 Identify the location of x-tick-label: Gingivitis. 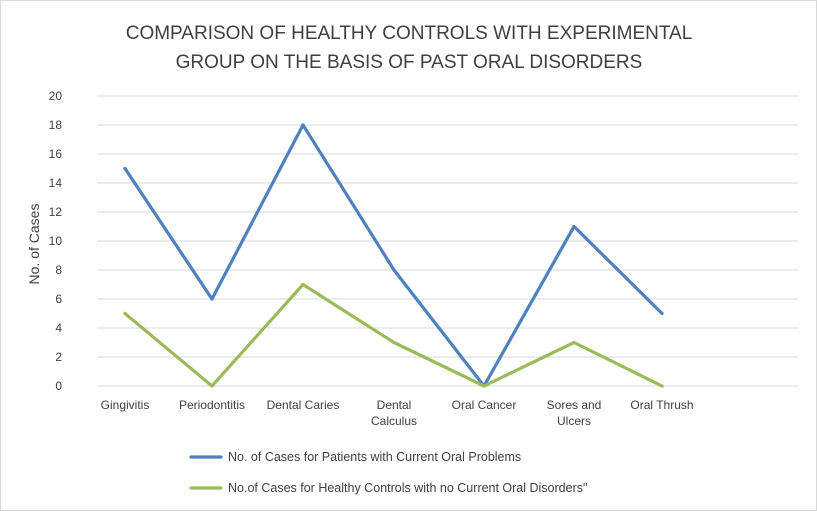
(125, 405).